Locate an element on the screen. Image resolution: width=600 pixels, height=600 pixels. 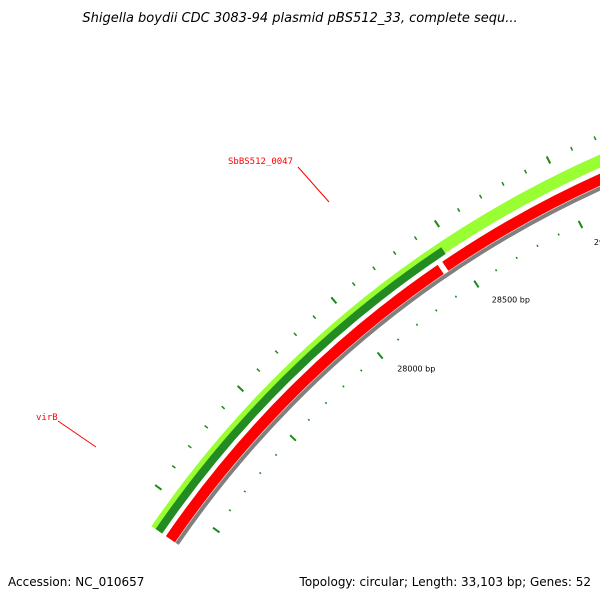
reverse-strand-feature is located at coordinates (521, 222).